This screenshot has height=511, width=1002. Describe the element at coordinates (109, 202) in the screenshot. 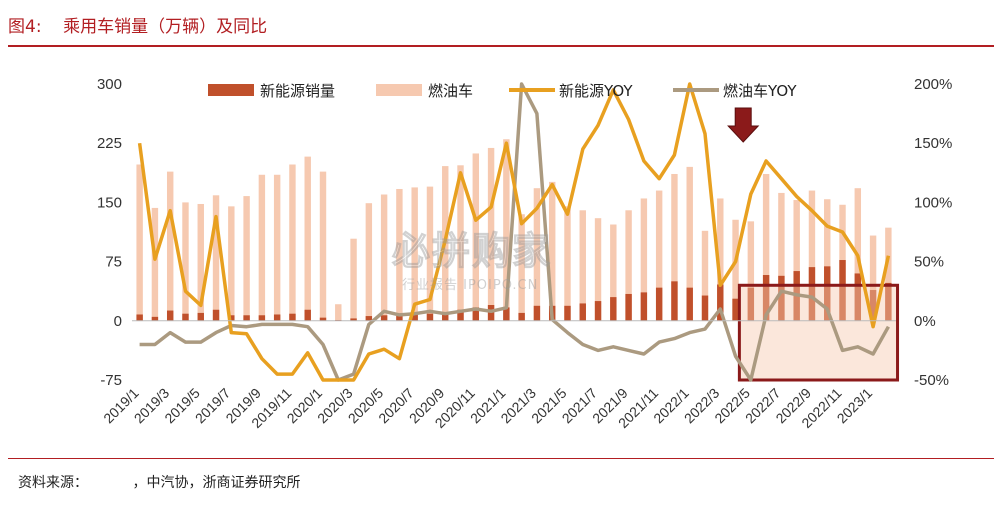

I see `left-tick-label: 150` at that location.